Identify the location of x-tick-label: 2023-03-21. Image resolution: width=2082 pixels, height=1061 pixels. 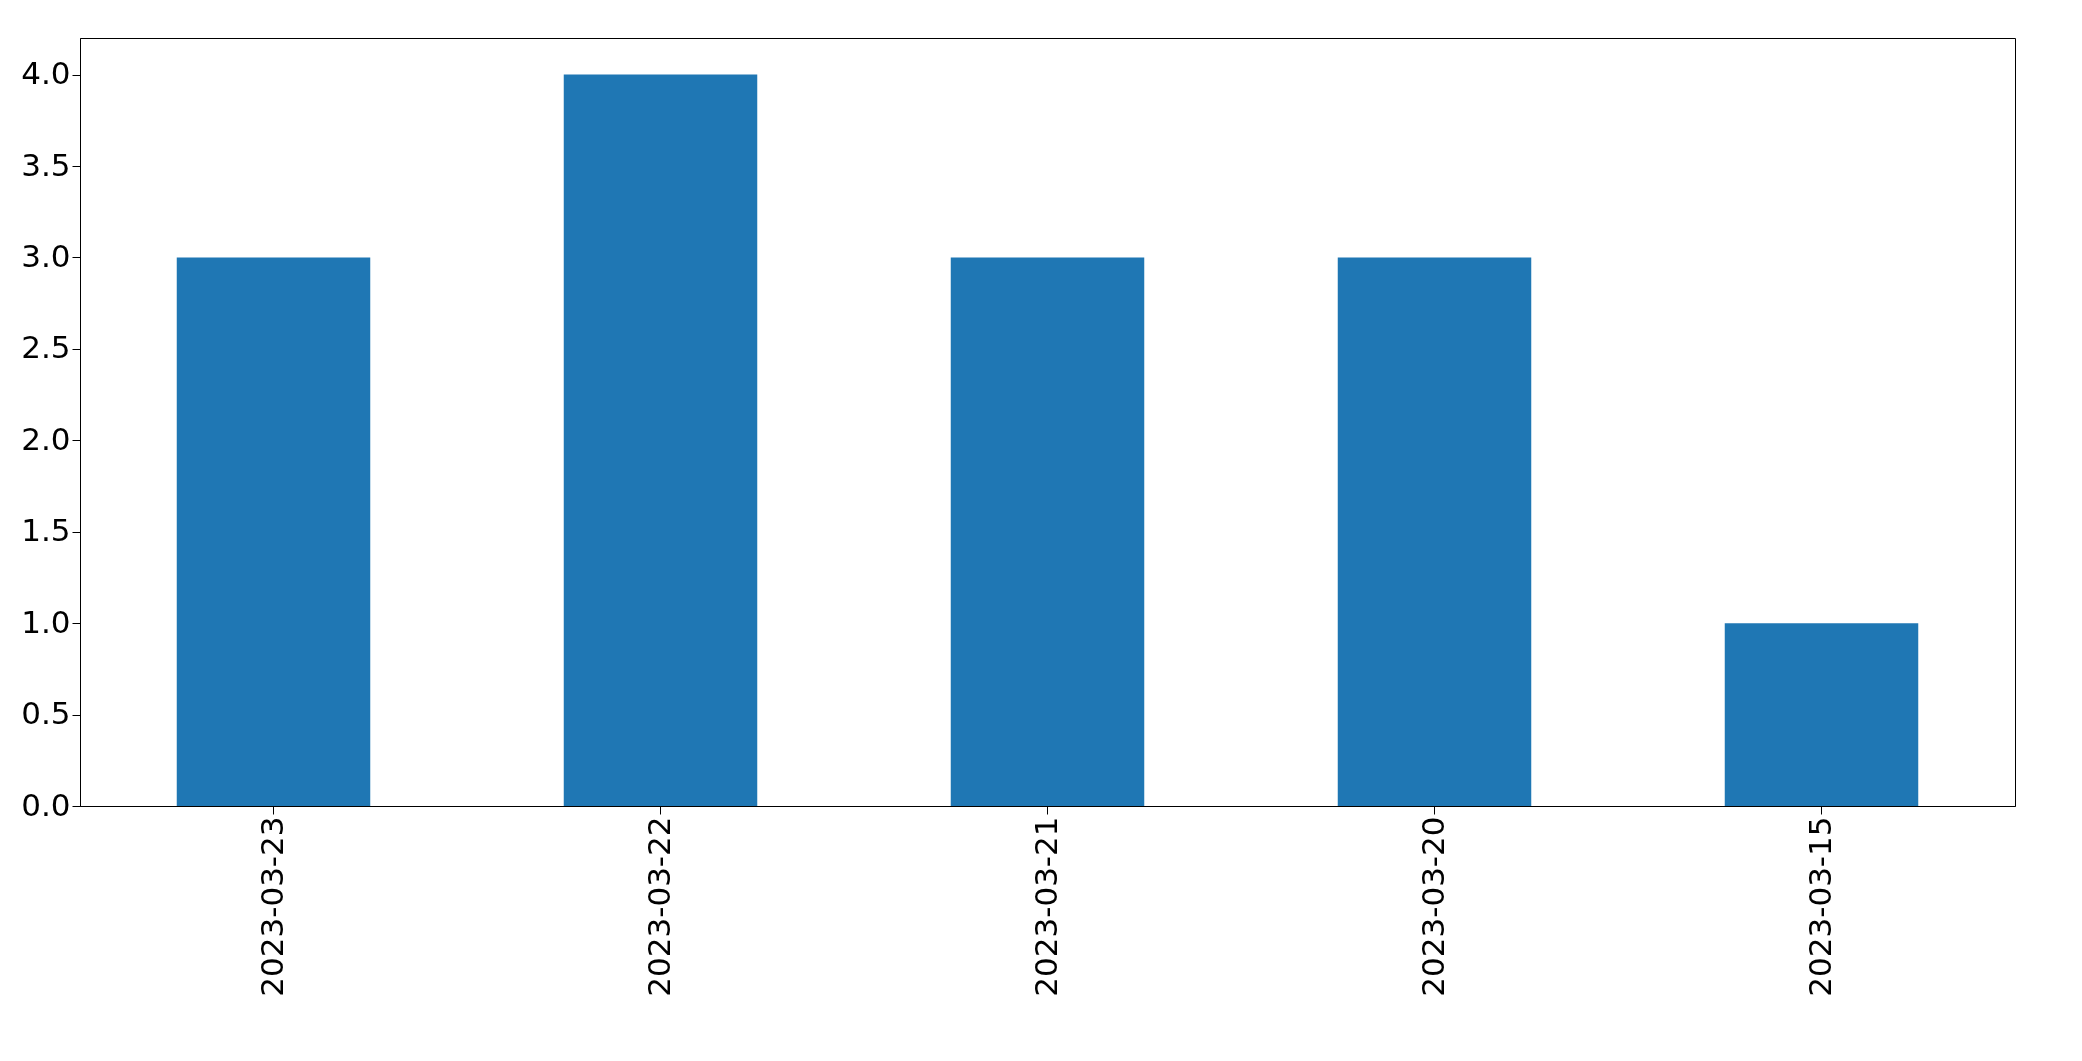
(1045, 906).